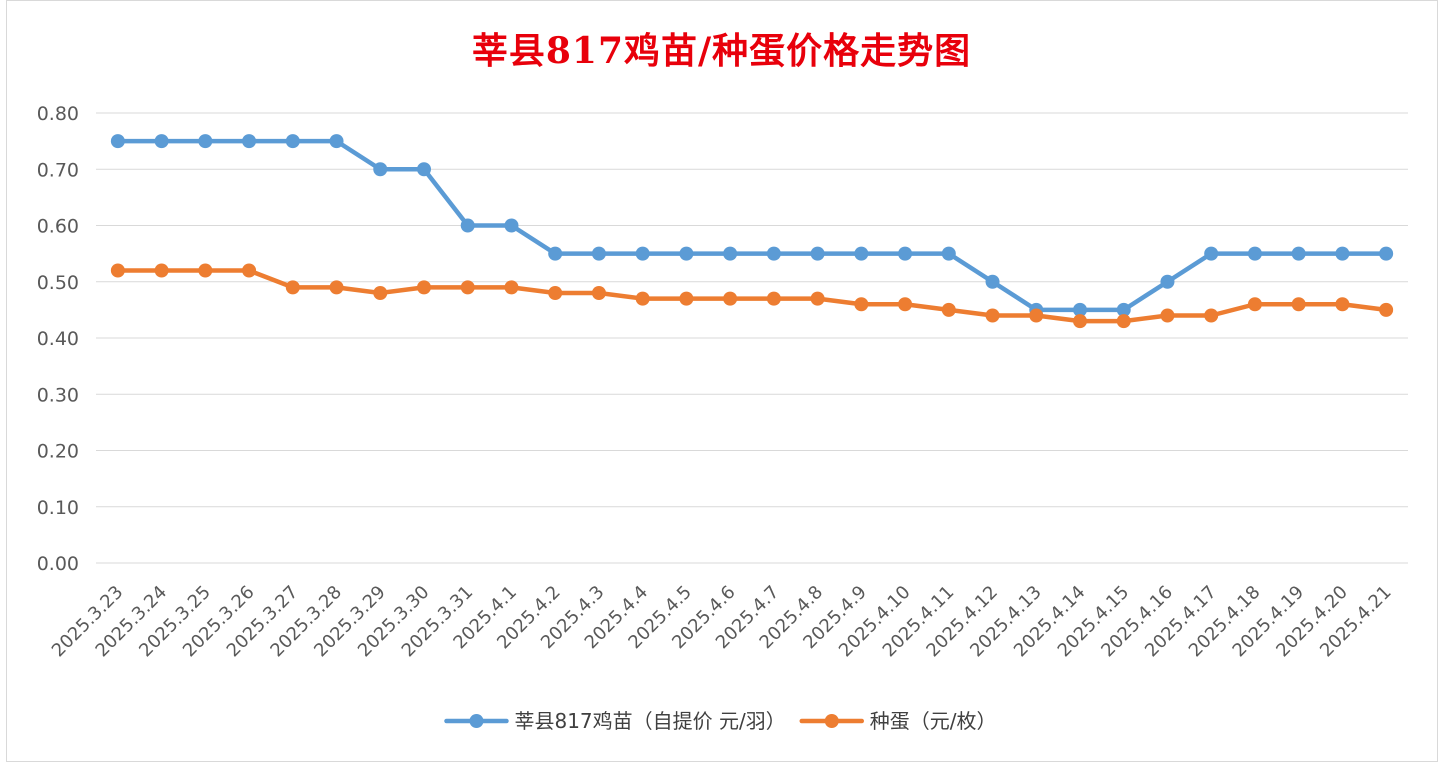 The height and width of the screenshot is (766, 1443). Describe the element at coordinates (58, 395) in the screenshot. I see `y-tick-label: 0.30` at that location.